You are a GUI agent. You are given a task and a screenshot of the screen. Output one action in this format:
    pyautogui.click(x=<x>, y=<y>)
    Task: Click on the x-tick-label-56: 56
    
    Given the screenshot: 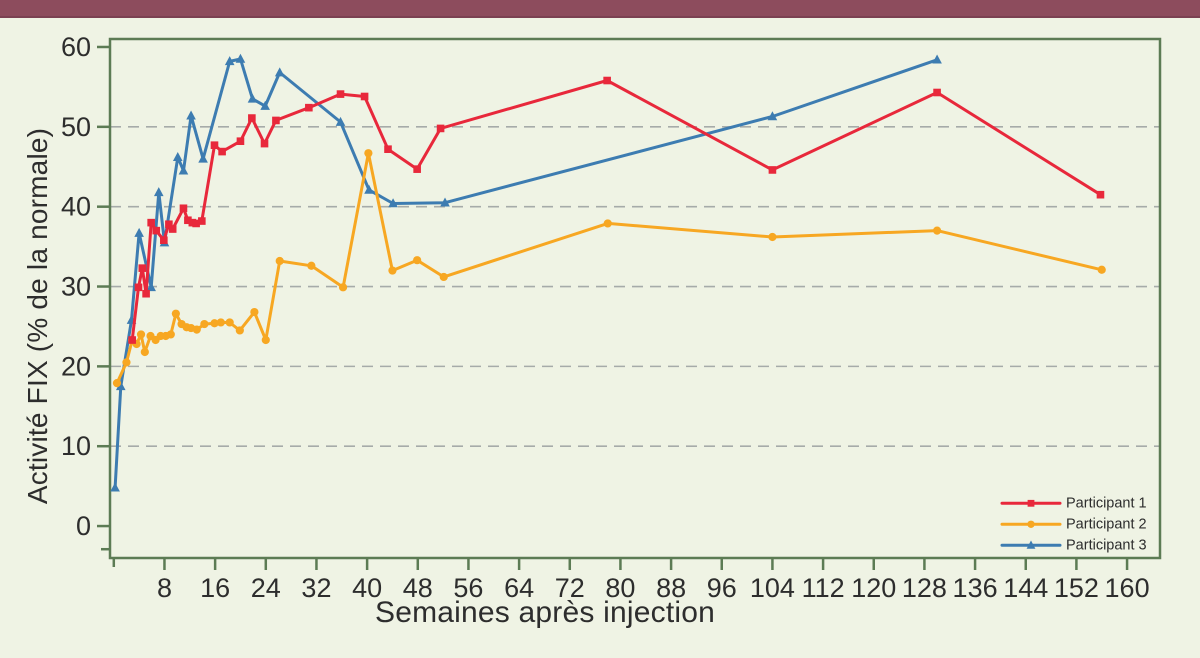 What is the action you would take?
    pyautogui.click(x=468, y=588)
    